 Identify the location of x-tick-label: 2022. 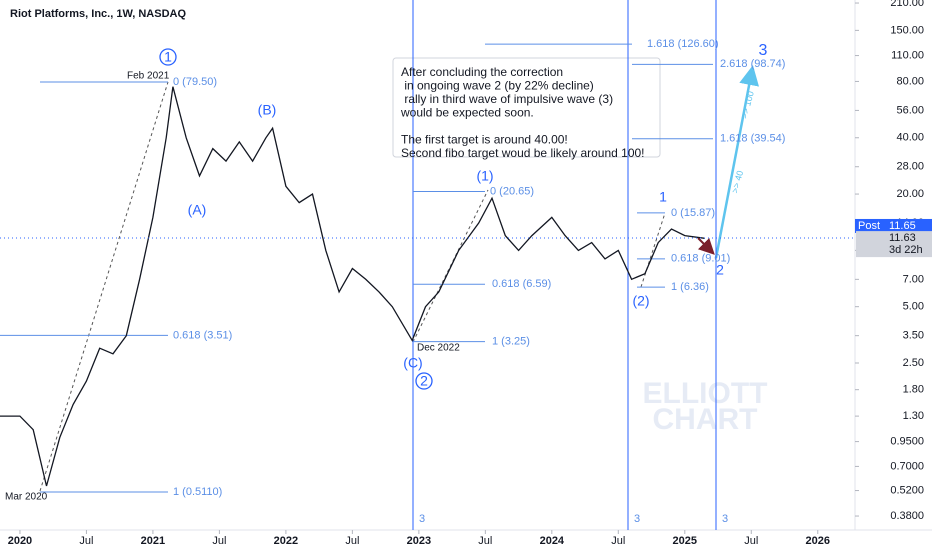
(286, 541).